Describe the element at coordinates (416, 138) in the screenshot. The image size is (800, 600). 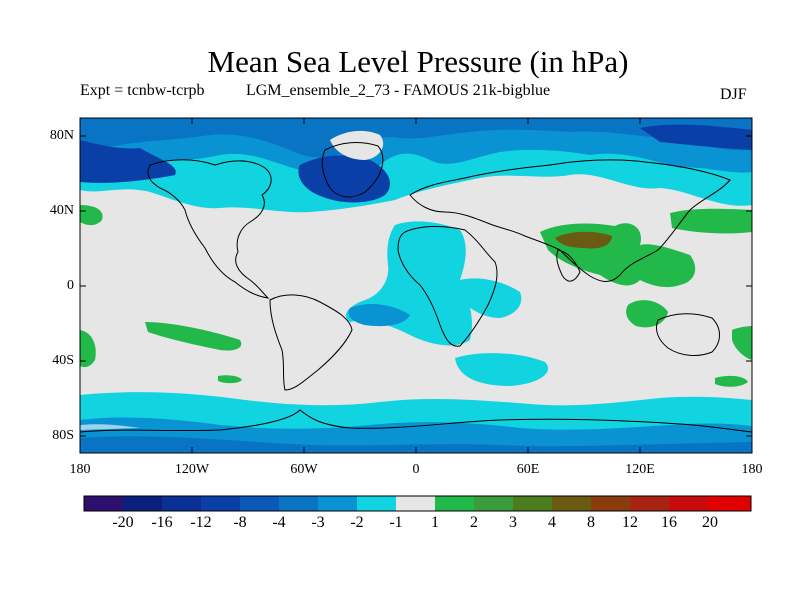
I see `neg-region-north-mid` at that location.